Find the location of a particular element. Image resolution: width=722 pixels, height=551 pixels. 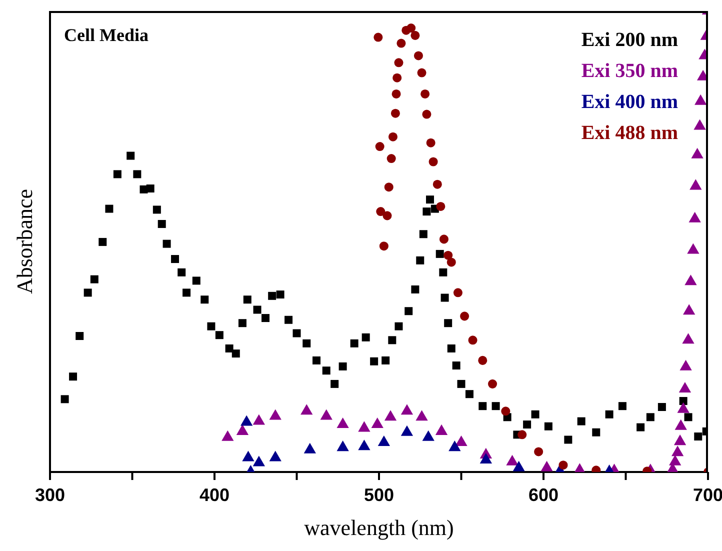

x-tick-label: 700 is located at coordinates (707, 494).